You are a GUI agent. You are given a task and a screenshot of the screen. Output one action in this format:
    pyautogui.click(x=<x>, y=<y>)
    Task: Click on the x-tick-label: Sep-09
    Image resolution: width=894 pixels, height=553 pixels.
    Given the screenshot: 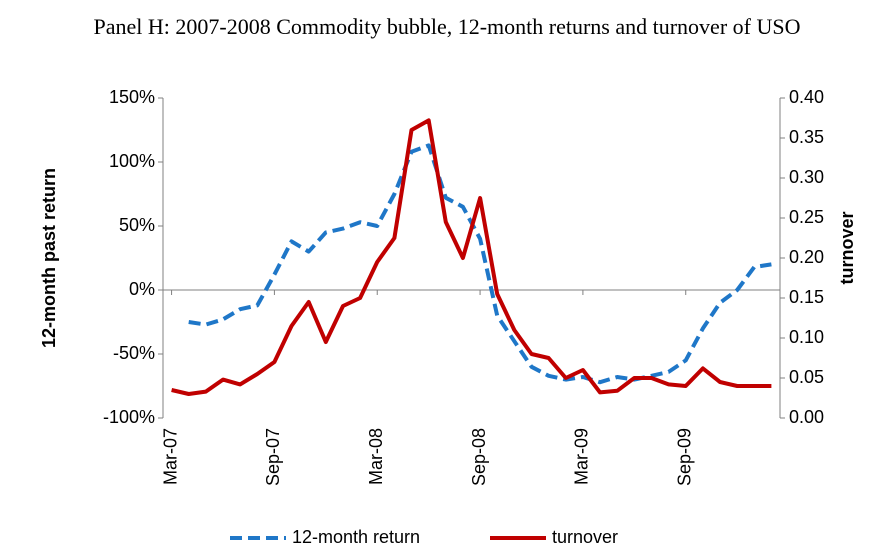 What is the action you would take?
    pyautogui.click(x=684, y=457)
    